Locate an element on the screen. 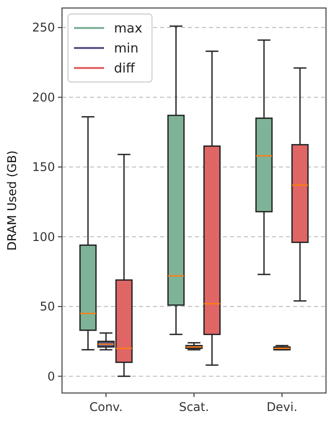 Image resolution: width=334 pixels, height=423 pixels. legend-label: min is located at coordinates (126, 49).